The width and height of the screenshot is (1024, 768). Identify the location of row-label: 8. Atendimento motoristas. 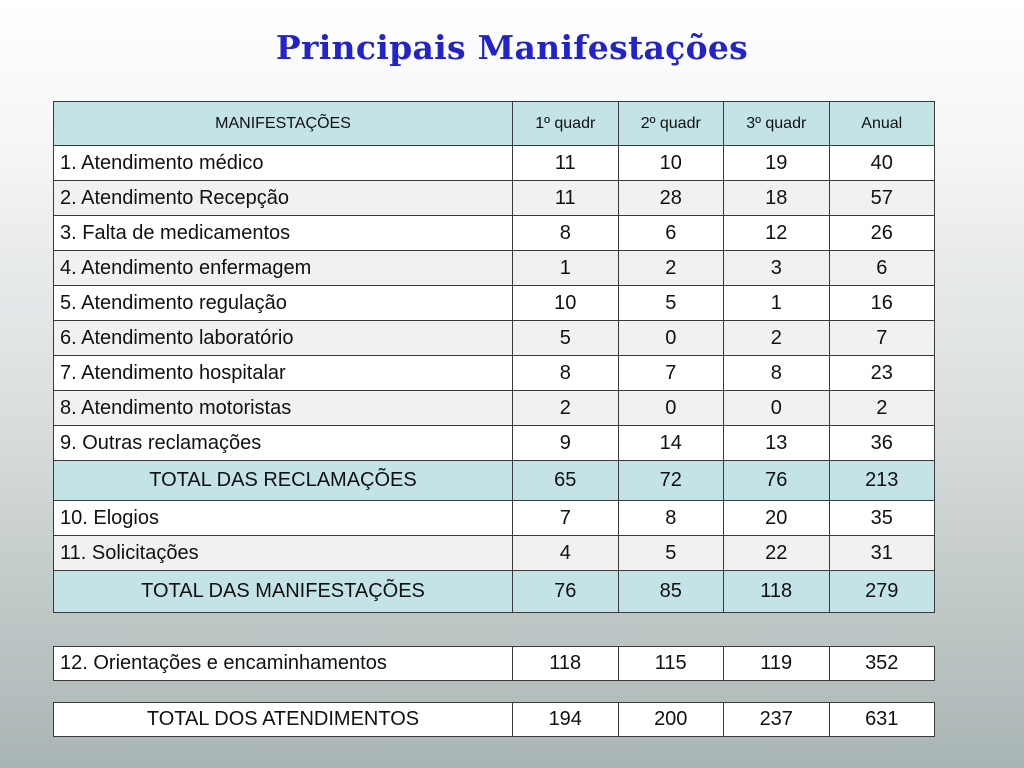
(283, 408).